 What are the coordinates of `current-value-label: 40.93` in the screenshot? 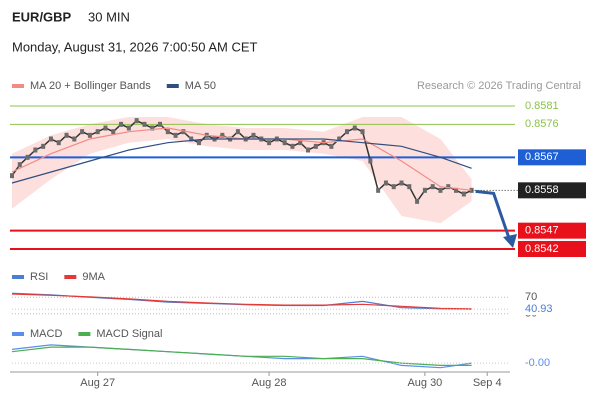 It's located at (539, 309).